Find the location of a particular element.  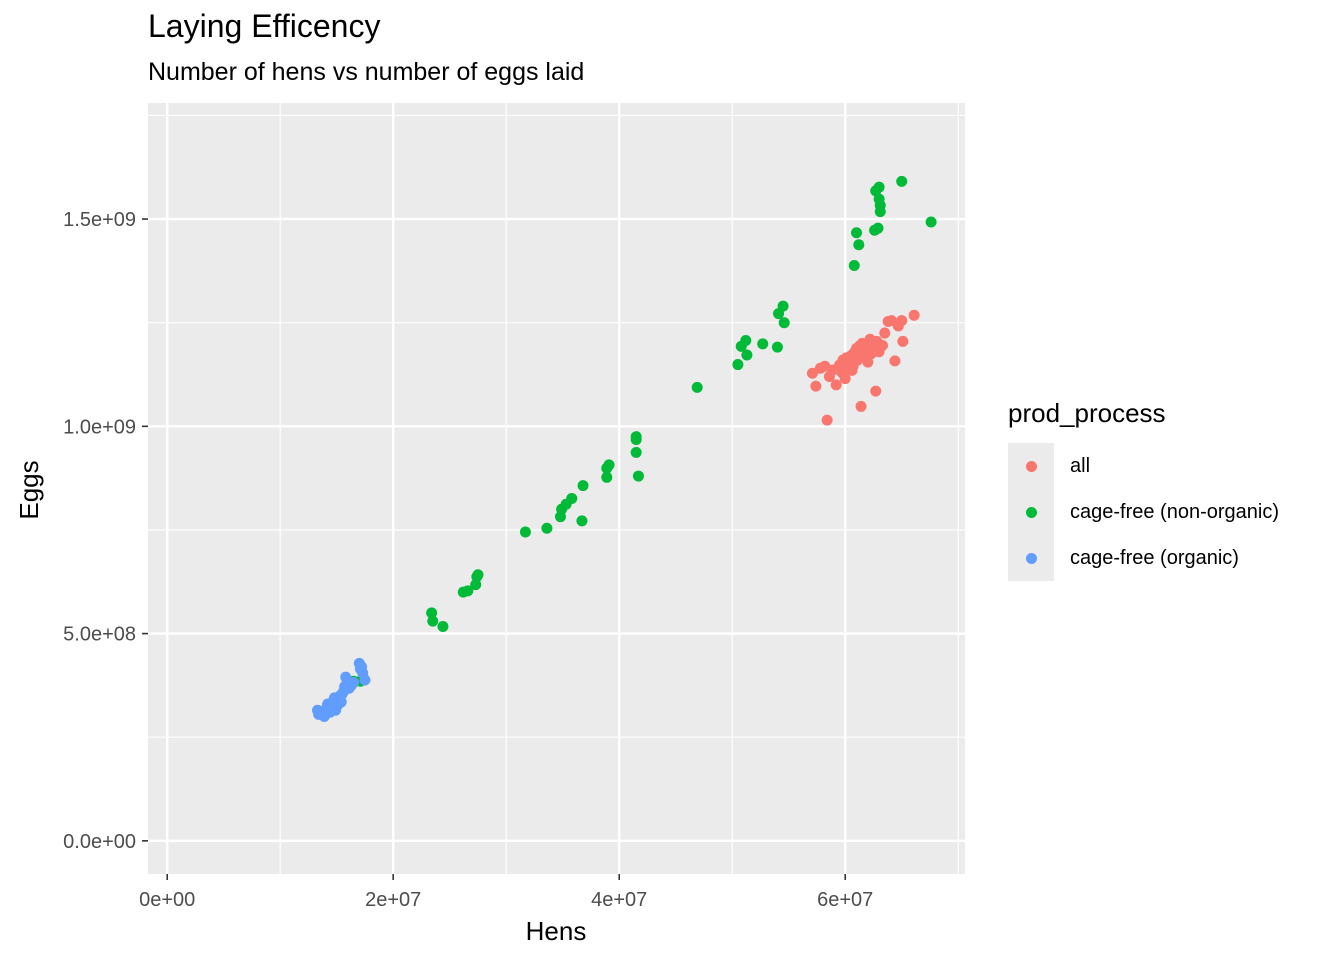

chart-title: Laying Efficency is located at coordinates (264, 26).